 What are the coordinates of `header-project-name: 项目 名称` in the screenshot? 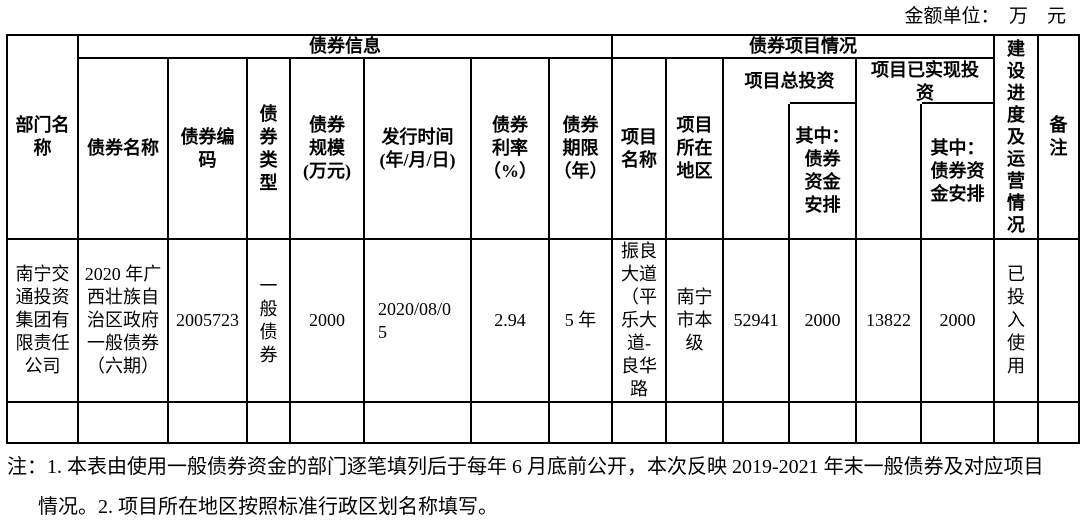 It's located at (640, 149).